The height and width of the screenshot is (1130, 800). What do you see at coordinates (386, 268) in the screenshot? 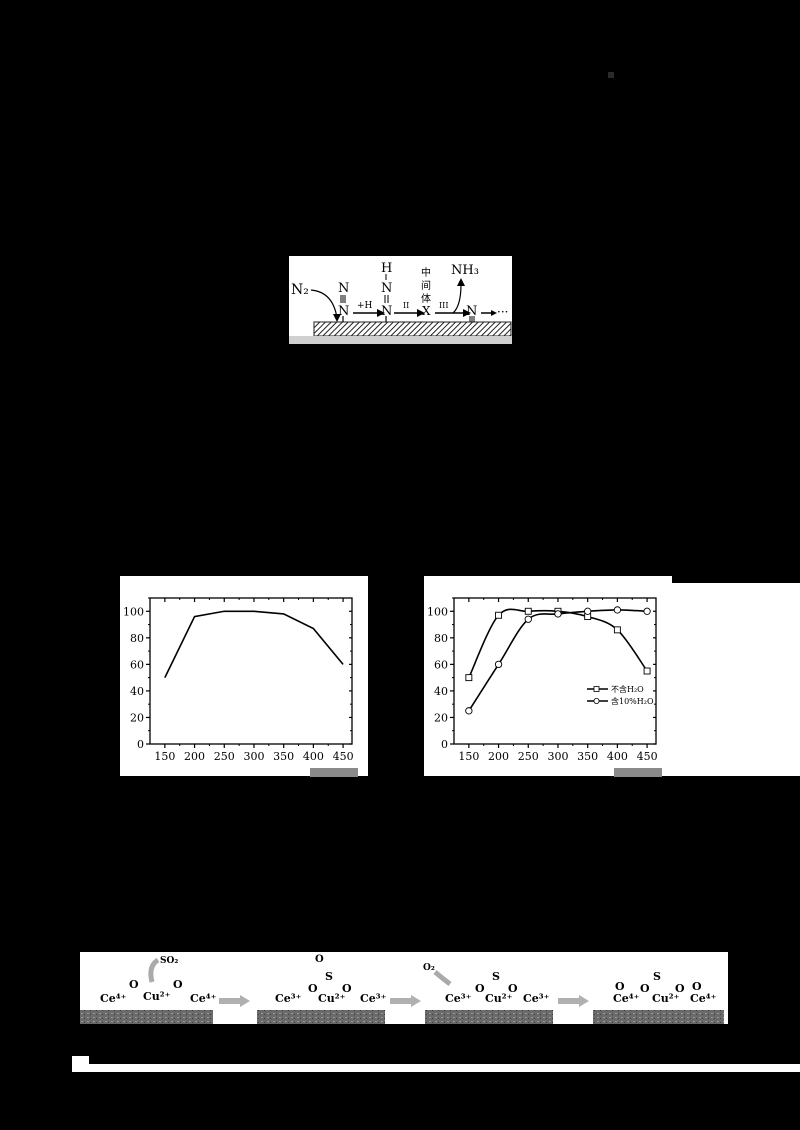
I see `svg-text: H` at bounding box center [386, 268].